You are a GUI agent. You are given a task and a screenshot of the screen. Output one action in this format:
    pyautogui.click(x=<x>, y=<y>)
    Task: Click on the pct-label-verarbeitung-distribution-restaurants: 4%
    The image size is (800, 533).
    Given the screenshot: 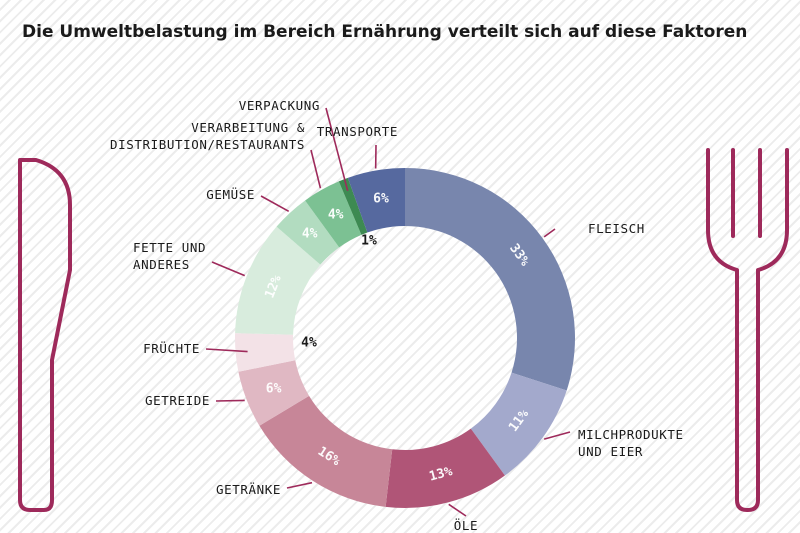 What is the action you would take?
    pyautogui.click(x=336, y=215)
    